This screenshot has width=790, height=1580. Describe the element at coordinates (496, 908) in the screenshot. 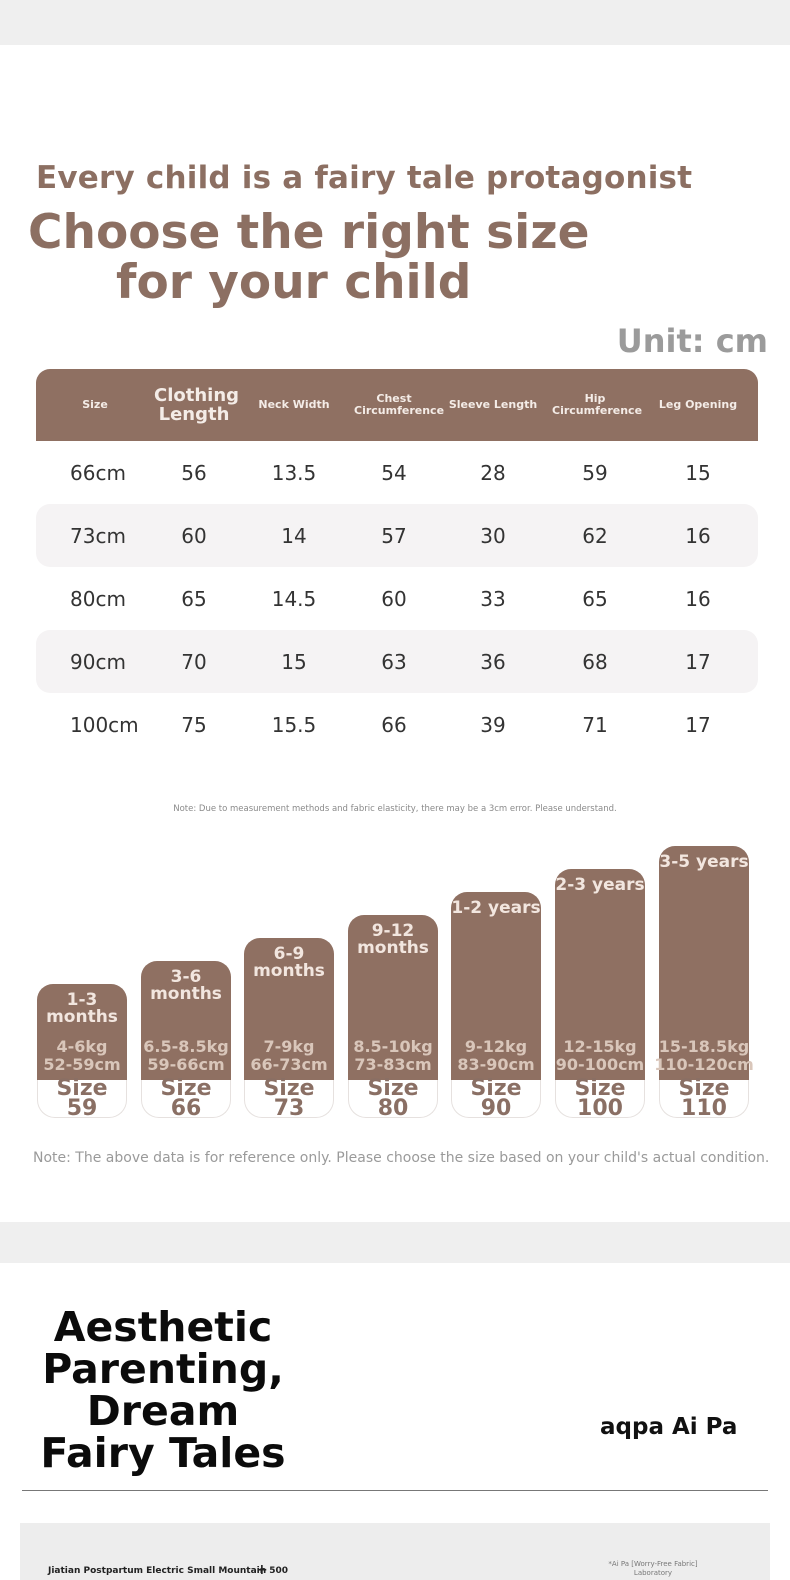

I see `size-bar-age: 1-2 years` at that location.